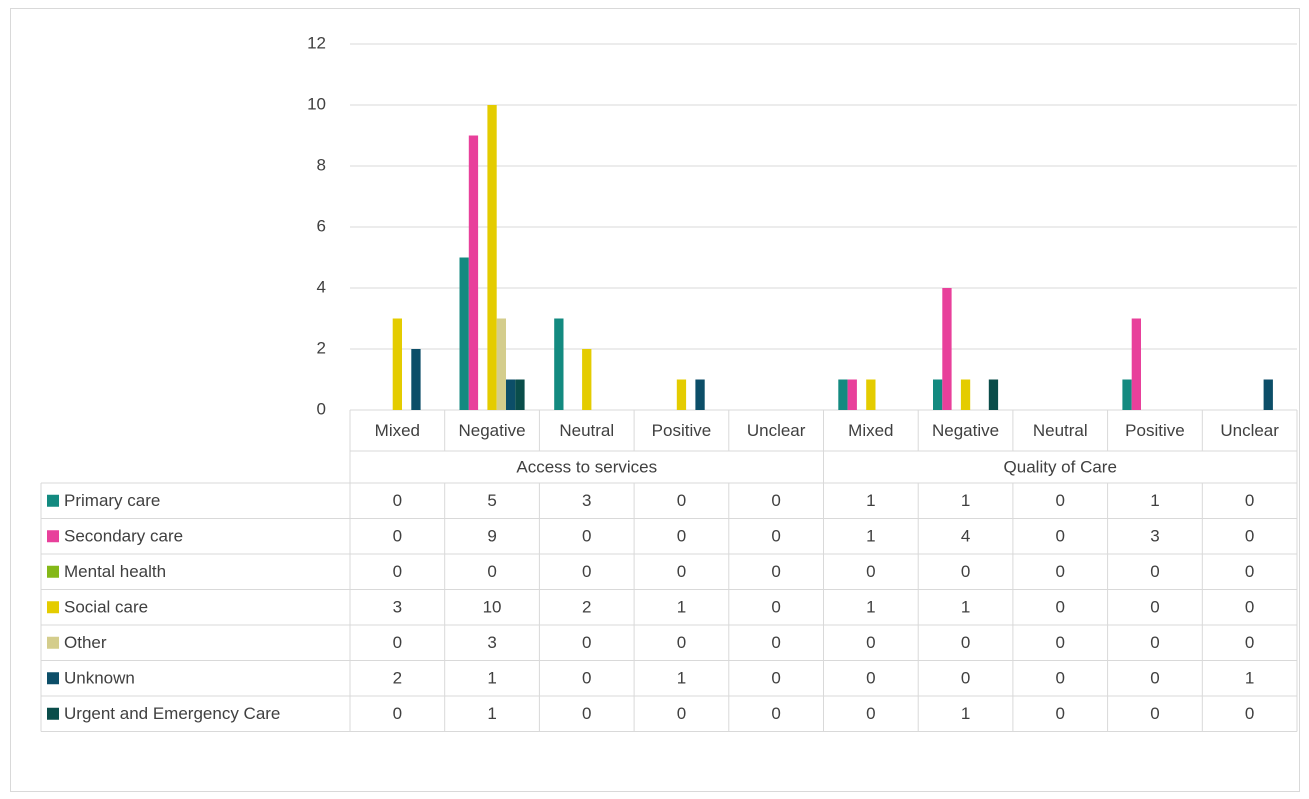 This screenshot has width=1309, height=799. I want to click on legend-label: Mental health, so click(115, 571).